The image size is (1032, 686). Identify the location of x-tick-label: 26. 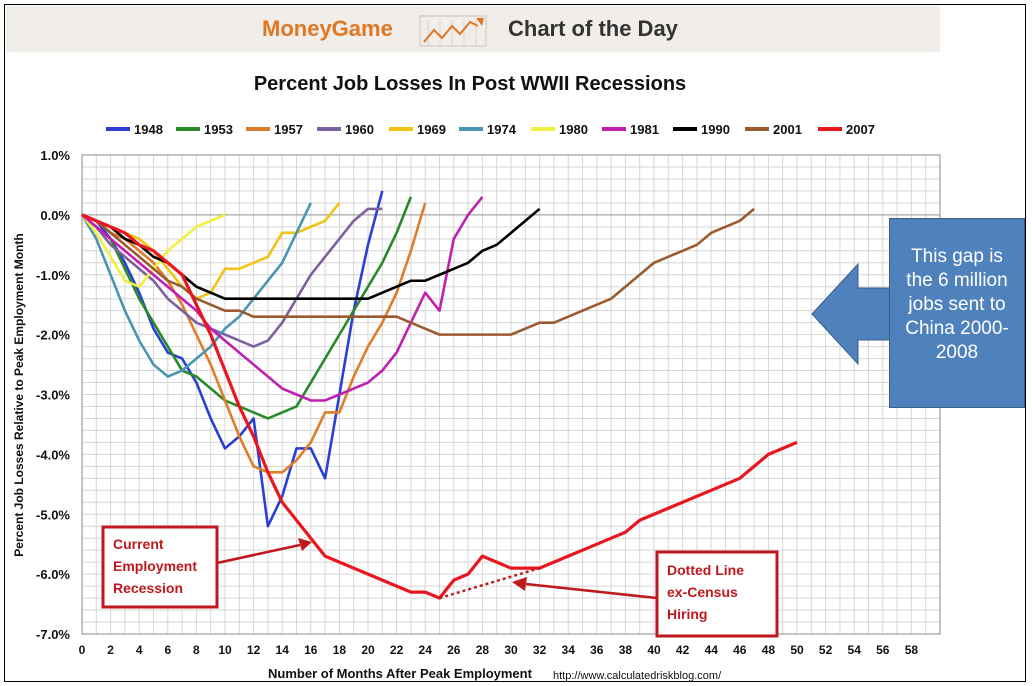
(454, 650).